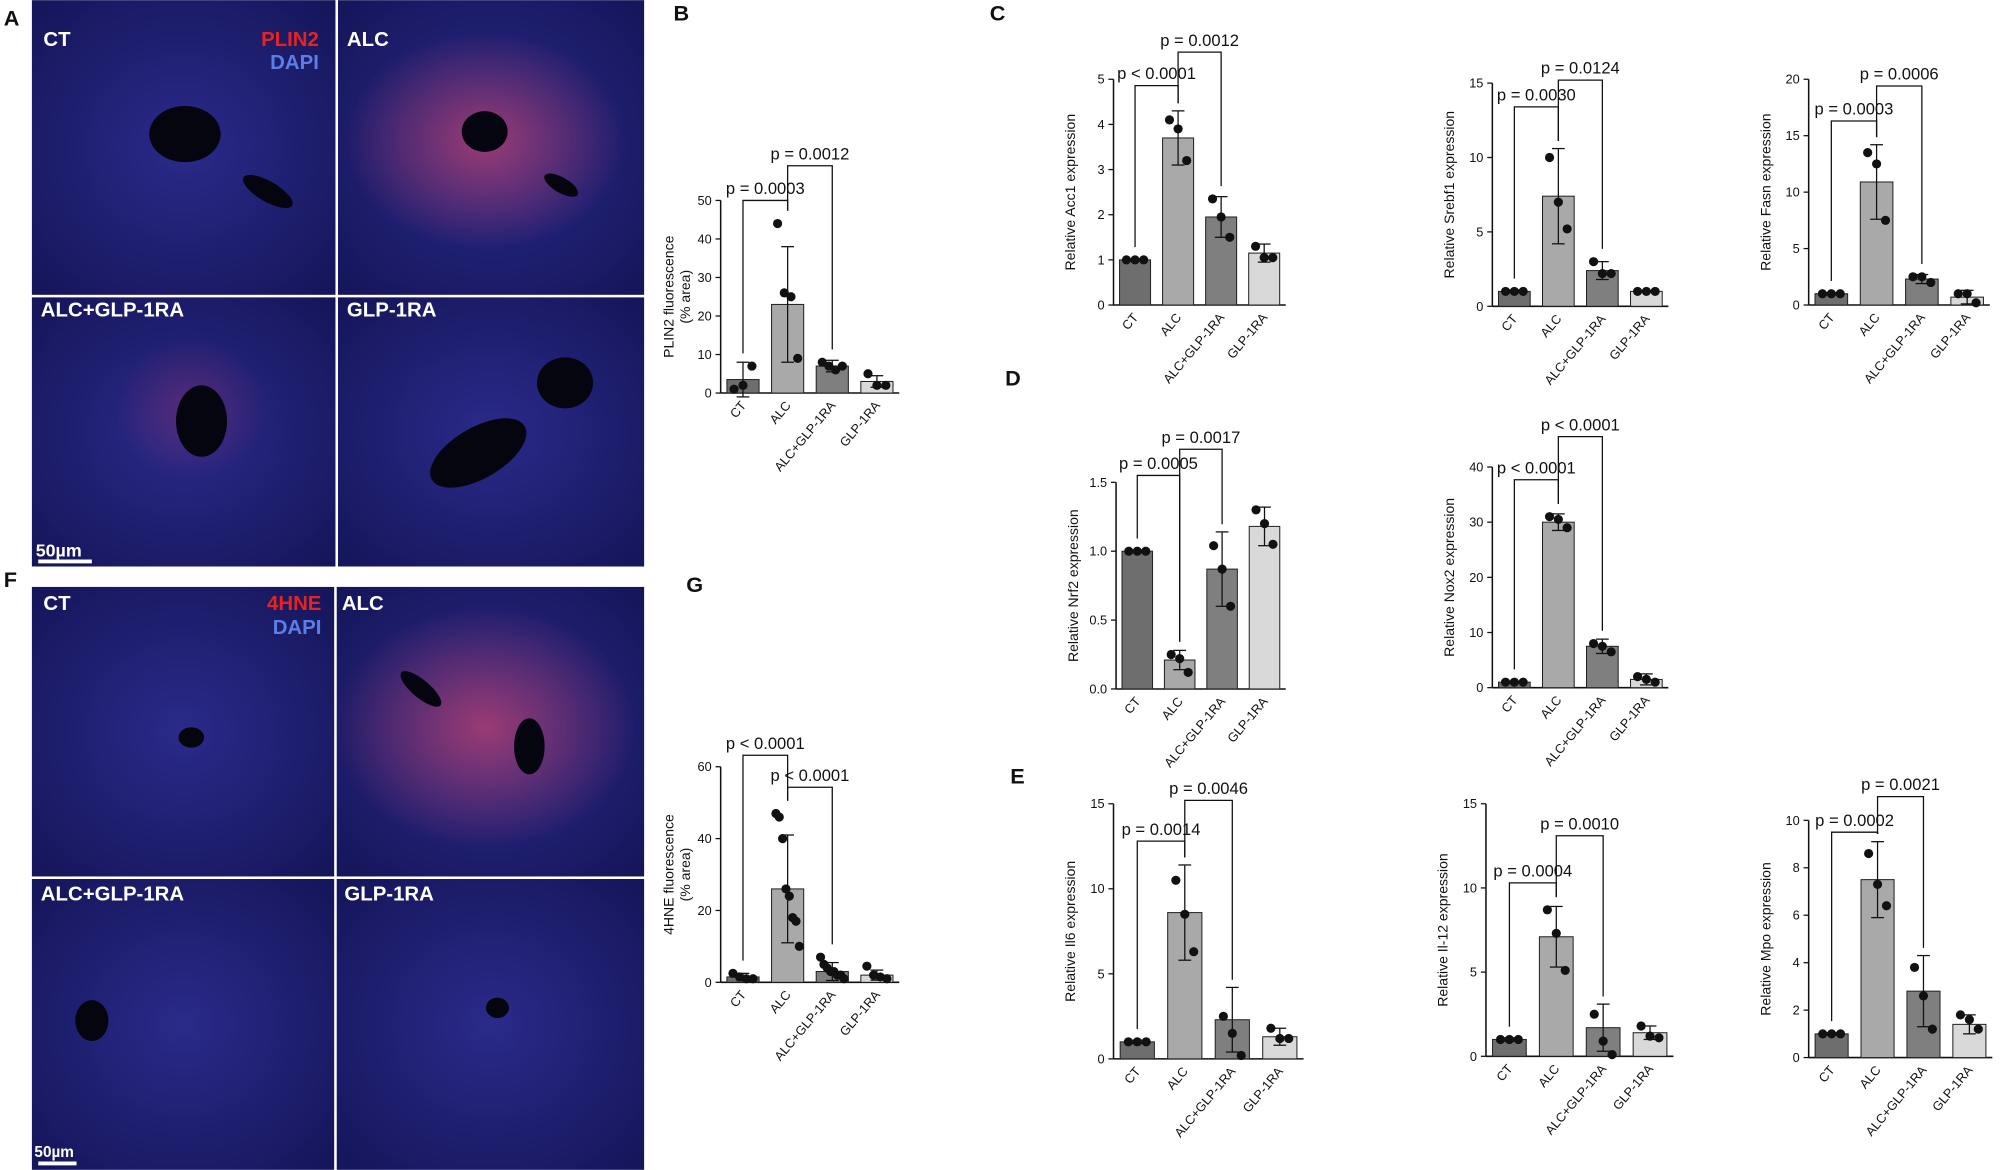 This screenshot has width=2000, height=1170. I want to click on y-tick-label: 1.5, so click(1098, 482).